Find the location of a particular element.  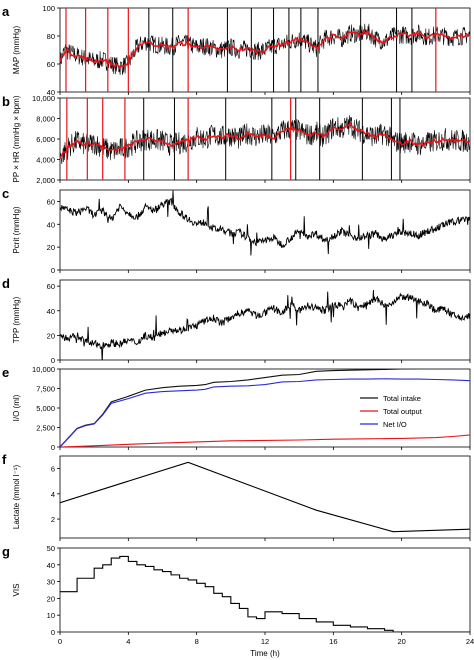

legend-label: Total output is located at coordinates (403, 411).